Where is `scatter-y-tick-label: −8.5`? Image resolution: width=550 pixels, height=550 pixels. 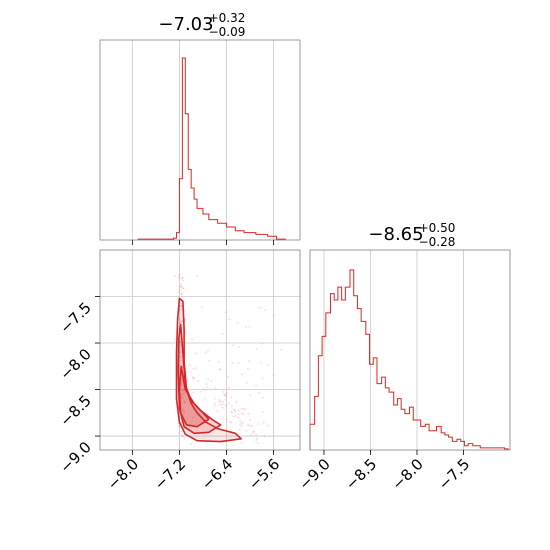 scatter-y-tick-label: −8.5 is located at coordinates (75, 411).